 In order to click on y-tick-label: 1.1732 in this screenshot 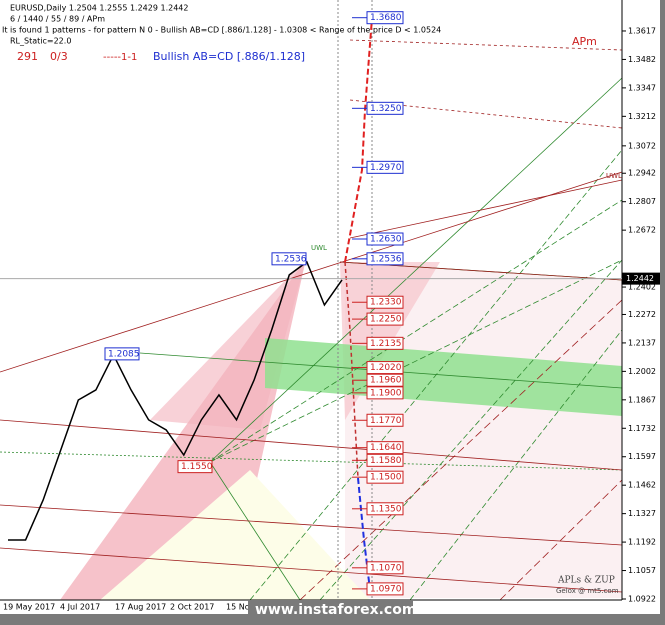, I will do `click(642, 428)`.